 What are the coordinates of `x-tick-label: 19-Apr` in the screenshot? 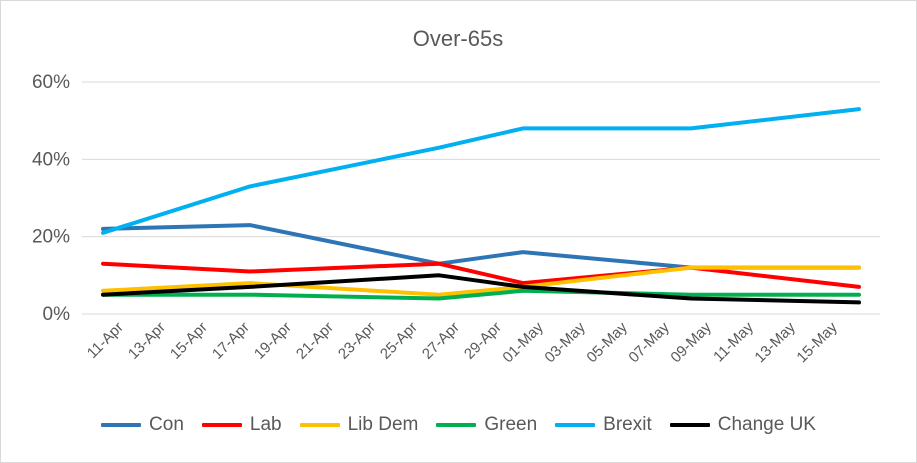 It's located at (273, 341).